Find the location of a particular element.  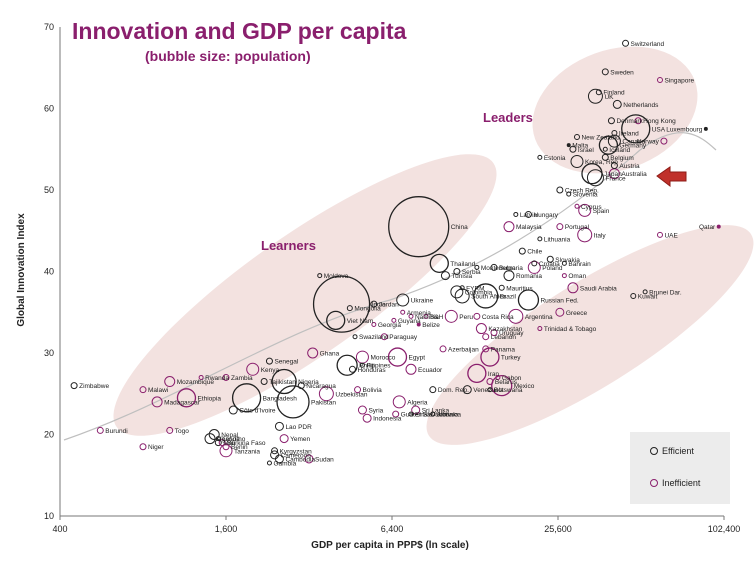

point-label: Moldova is located at coordinates (336, 276).